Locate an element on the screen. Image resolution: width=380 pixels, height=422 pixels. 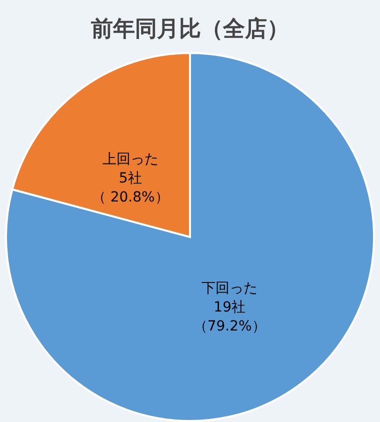
chart-title: 前年同月比（全店） is located at coordinates (189, 29).